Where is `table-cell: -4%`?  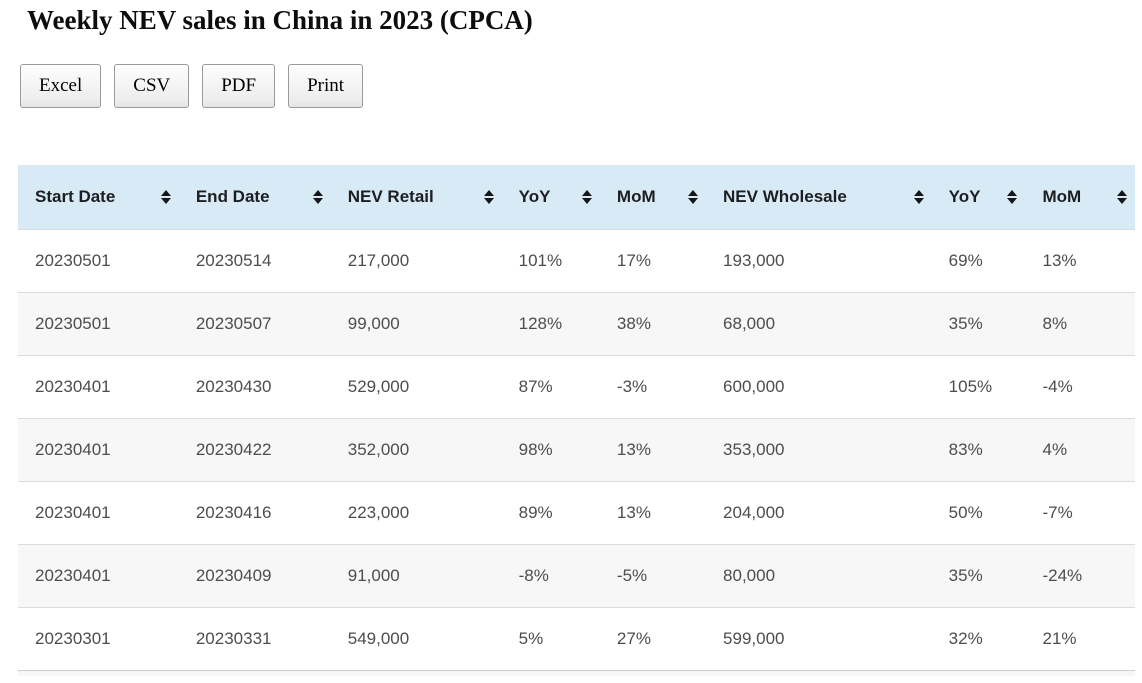
table-cell: -4% is located at coordinates (1080, 386).